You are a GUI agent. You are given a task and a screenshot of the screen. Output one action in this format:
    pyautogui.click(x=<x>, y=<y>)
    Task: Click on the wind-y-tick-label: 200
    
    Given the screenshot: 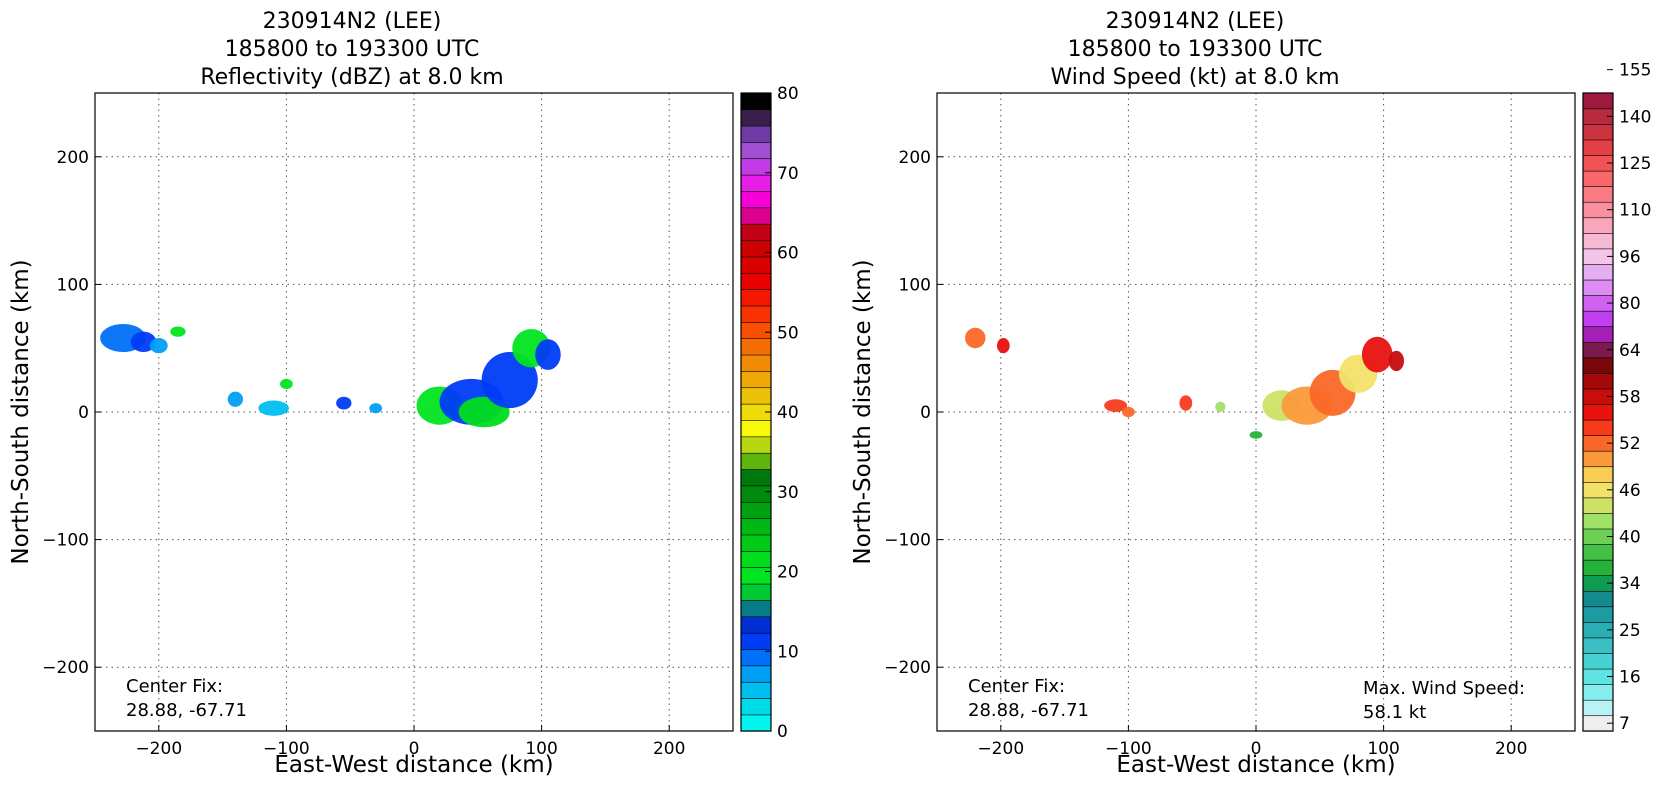 What is the action you would take?
    pyautogui.click(x=915, y=158)
    